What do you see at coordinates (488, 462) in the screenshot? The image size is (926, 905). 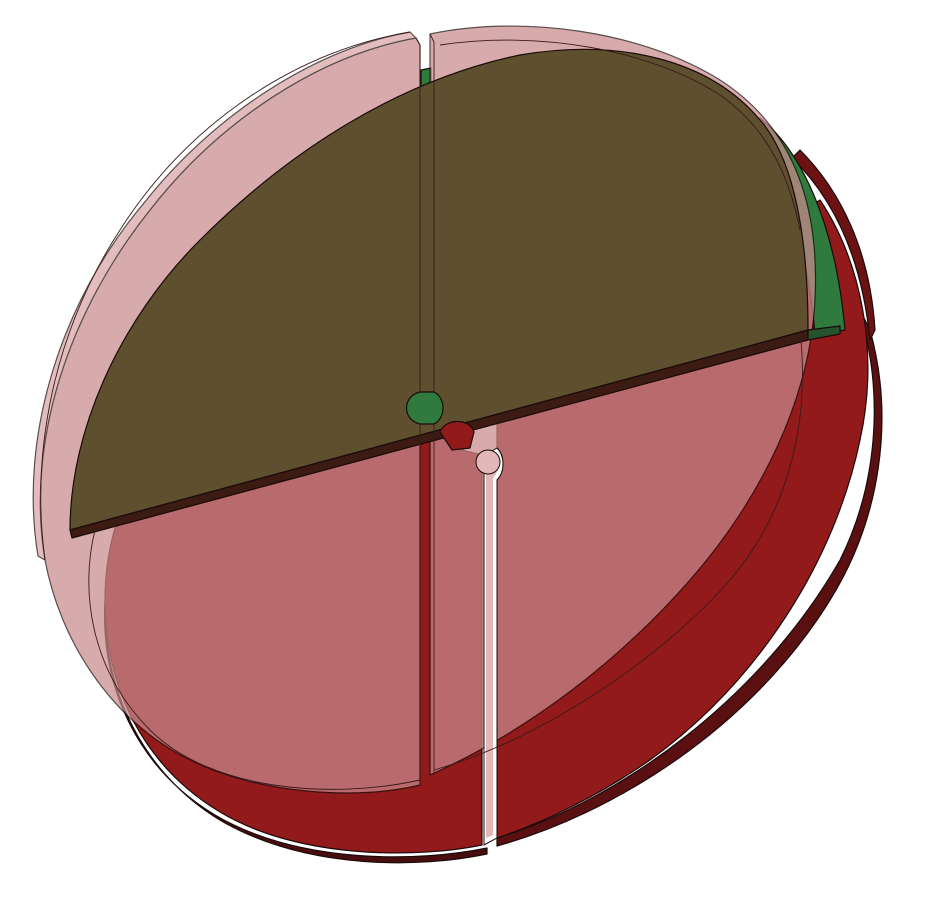 I see `back-keyhole` at bounding box center [488, 462].